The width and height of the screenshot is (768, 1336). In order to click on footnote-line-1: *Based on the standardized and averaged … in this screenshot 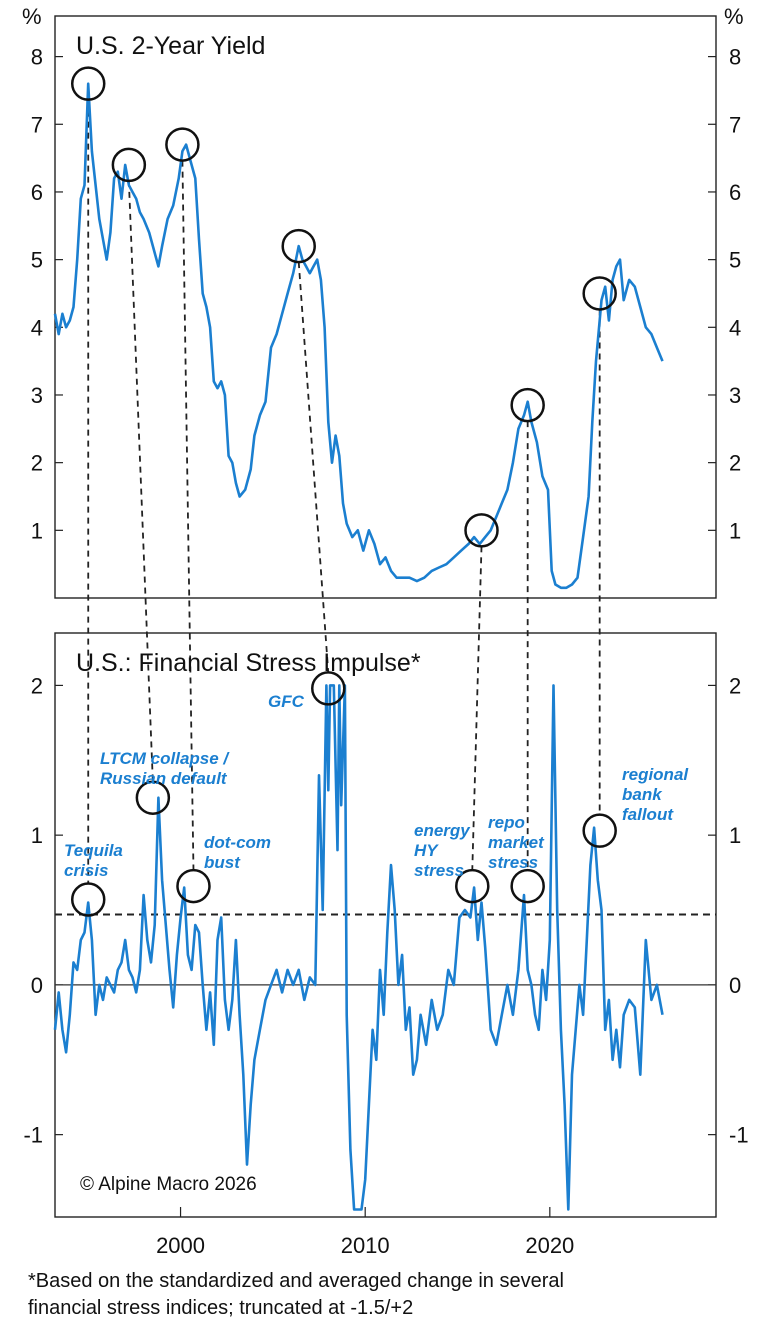, I will do `click(296, 1281)`.